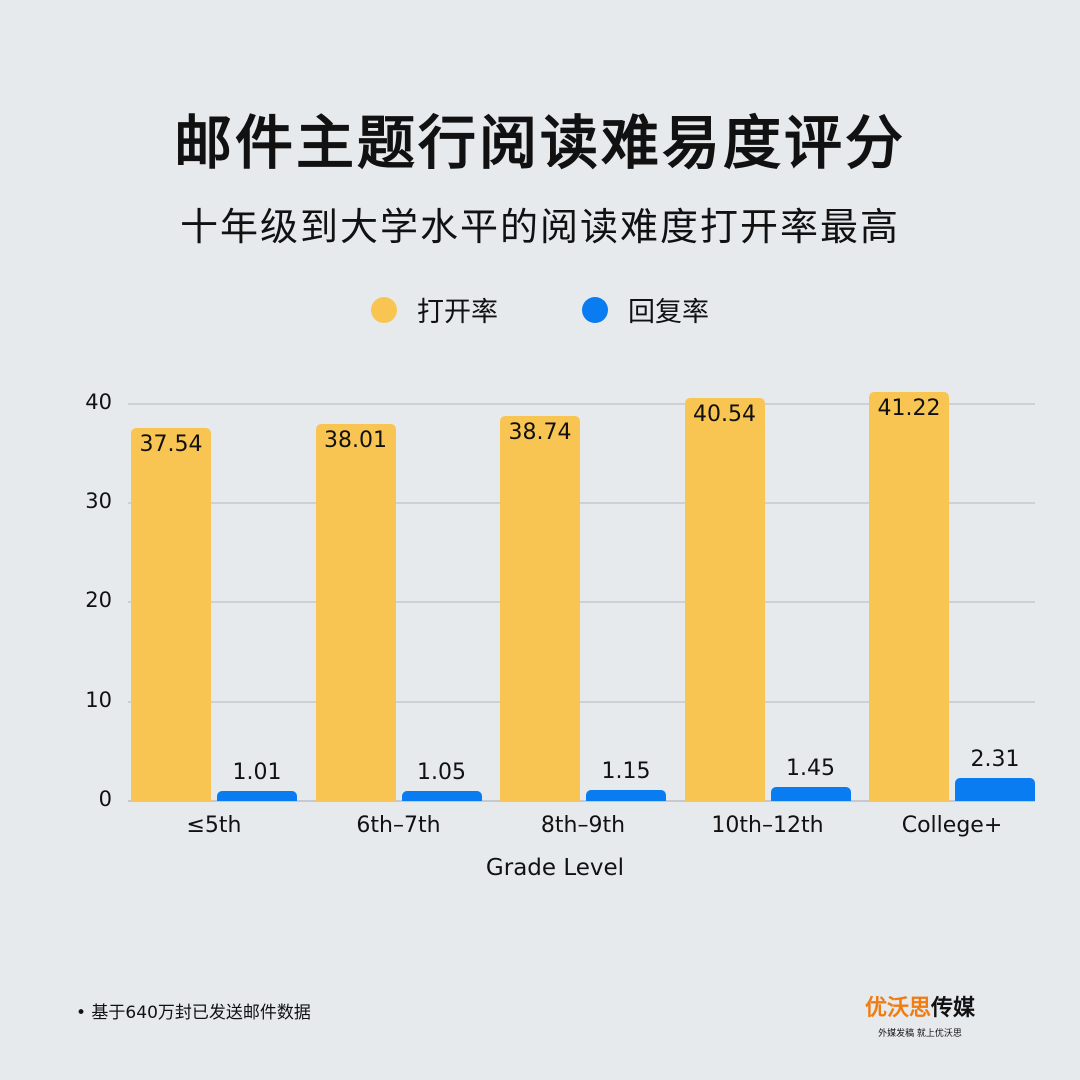  Describe the element at coordinates (581, 801) in the screenshot. I see `x-axis-line` at that location.